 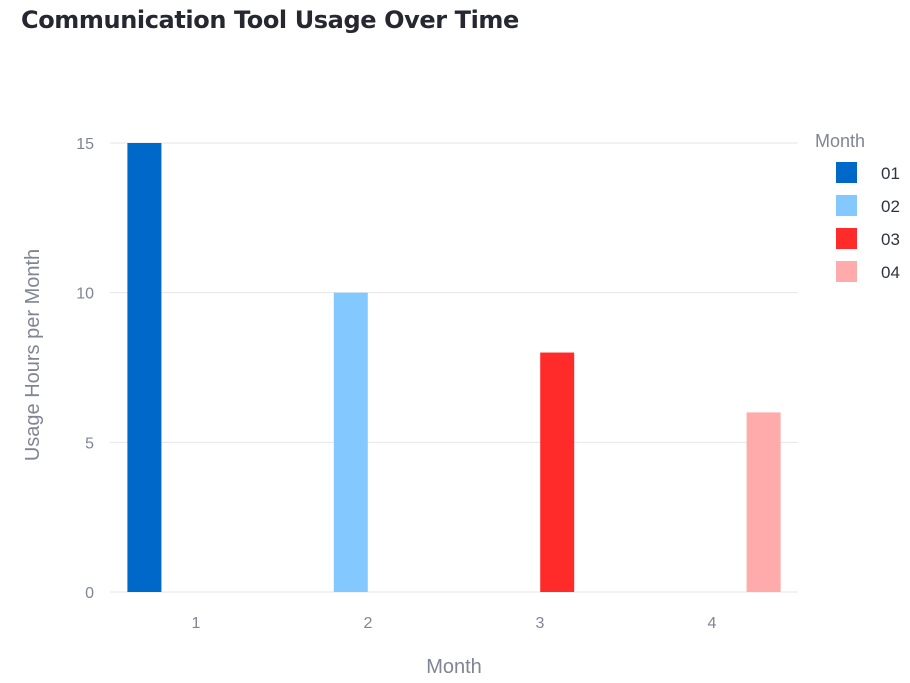 I want to click on y-tick-label: 10, so click(x=85, y=294).